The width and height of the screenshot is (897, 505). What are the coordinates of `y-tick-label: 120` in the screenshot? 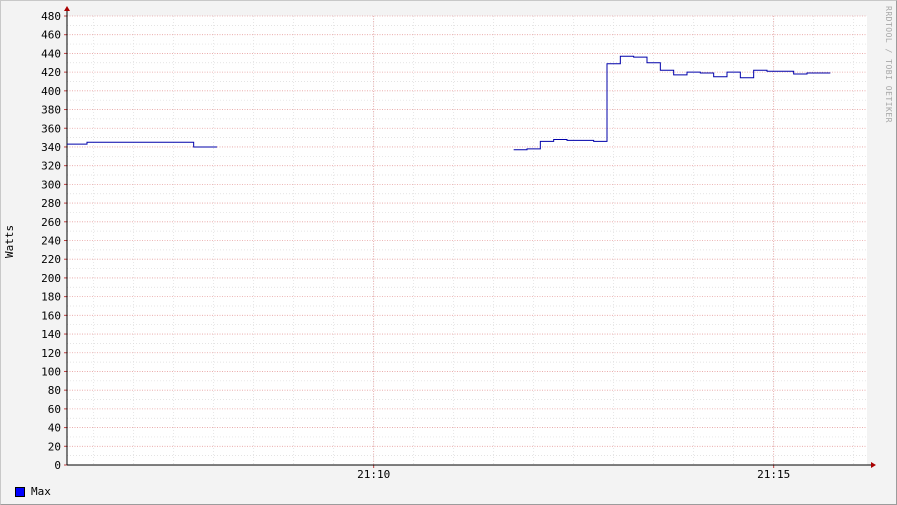 It's located at (51, 353).